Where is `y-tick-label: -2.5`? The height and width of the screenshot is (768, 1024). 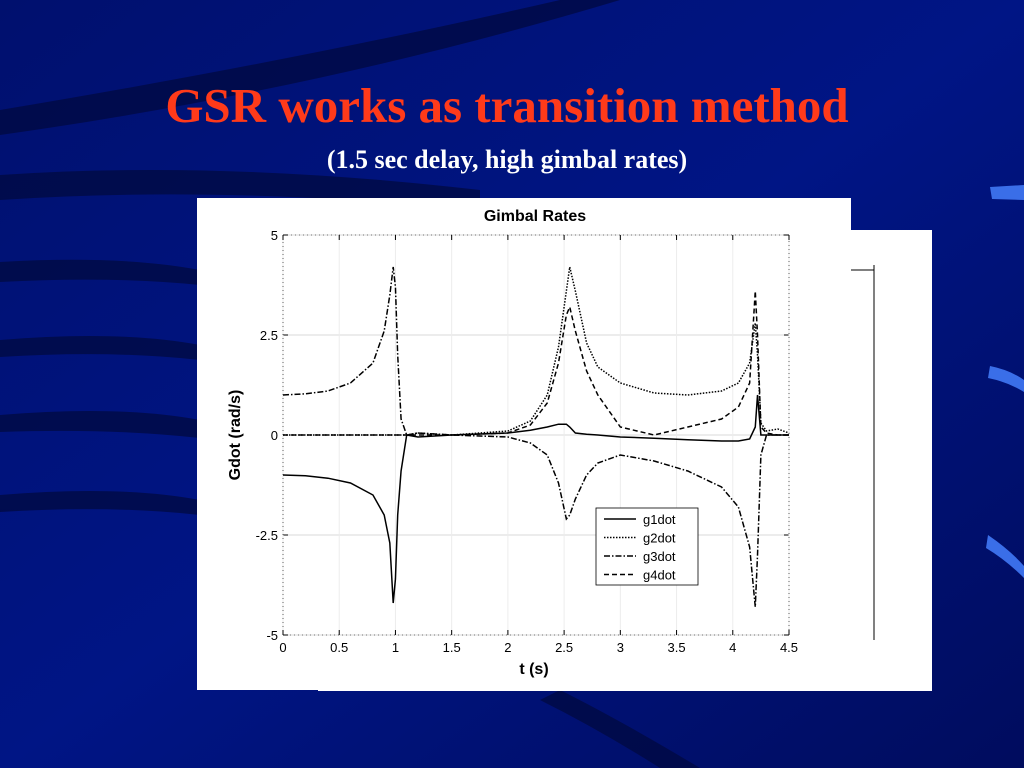 y-tick-label: -2.5 is located at coordinates (267, 535).